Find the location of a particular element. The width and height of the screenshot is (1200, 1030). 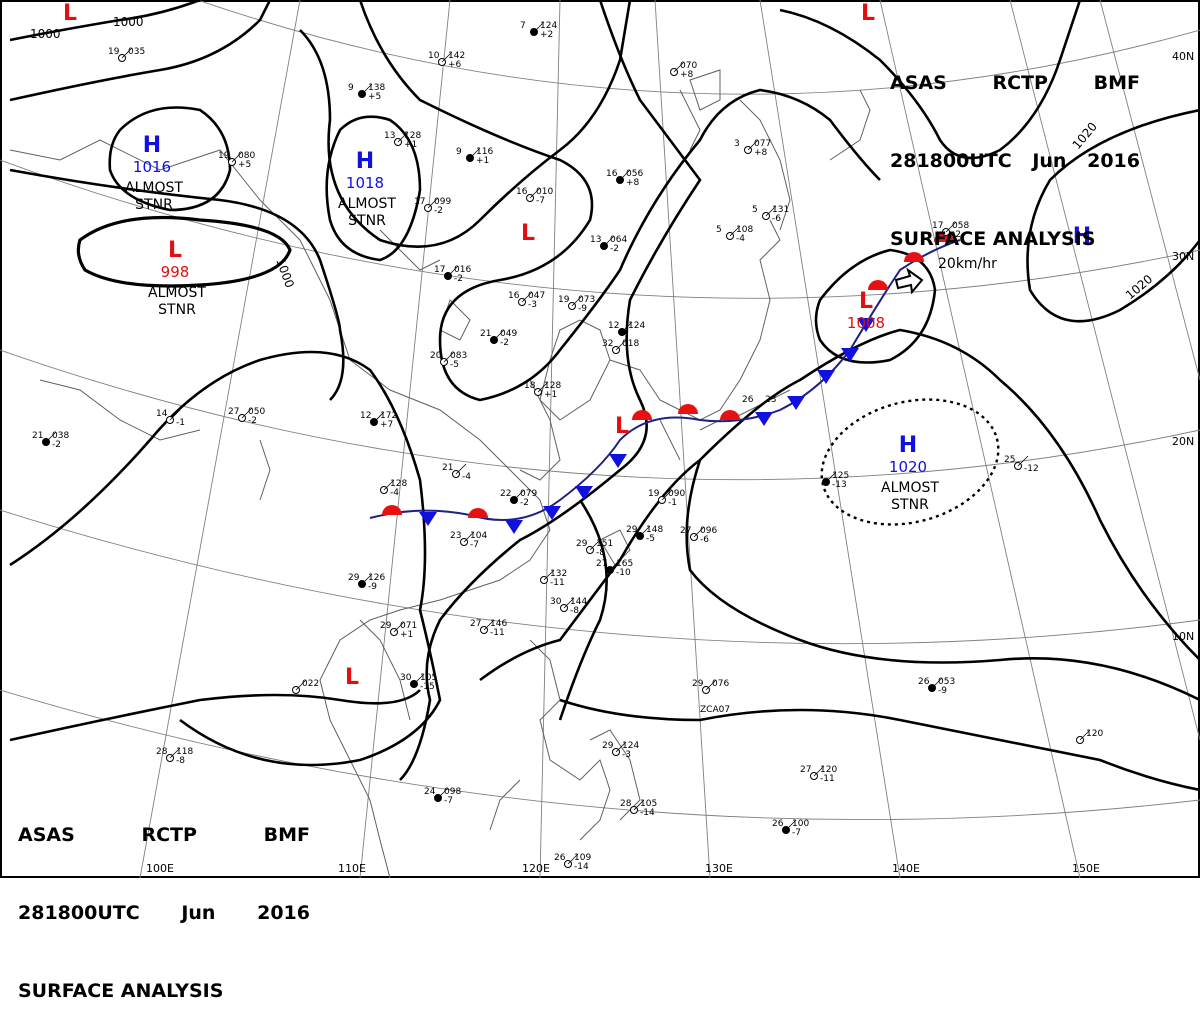

header-month: Jun is located at coordinates (198, 913).